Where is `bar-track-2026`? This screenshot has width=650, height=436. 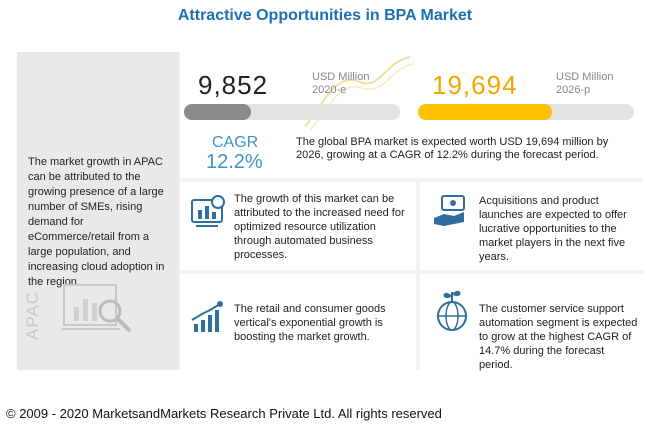
bar-track-2026 is located at coordinates (526, 112).